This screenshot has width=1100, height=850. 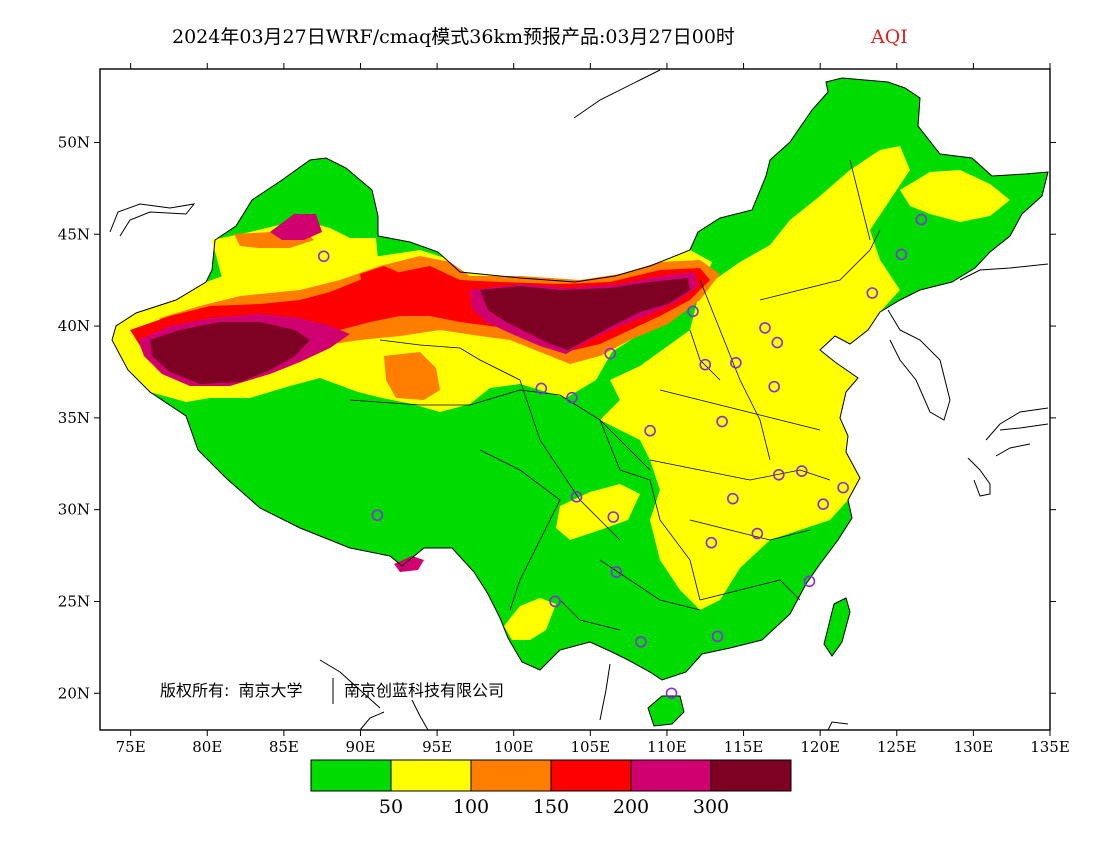 I want to click on aqi-red-bortala, so click(x=379, y=279).